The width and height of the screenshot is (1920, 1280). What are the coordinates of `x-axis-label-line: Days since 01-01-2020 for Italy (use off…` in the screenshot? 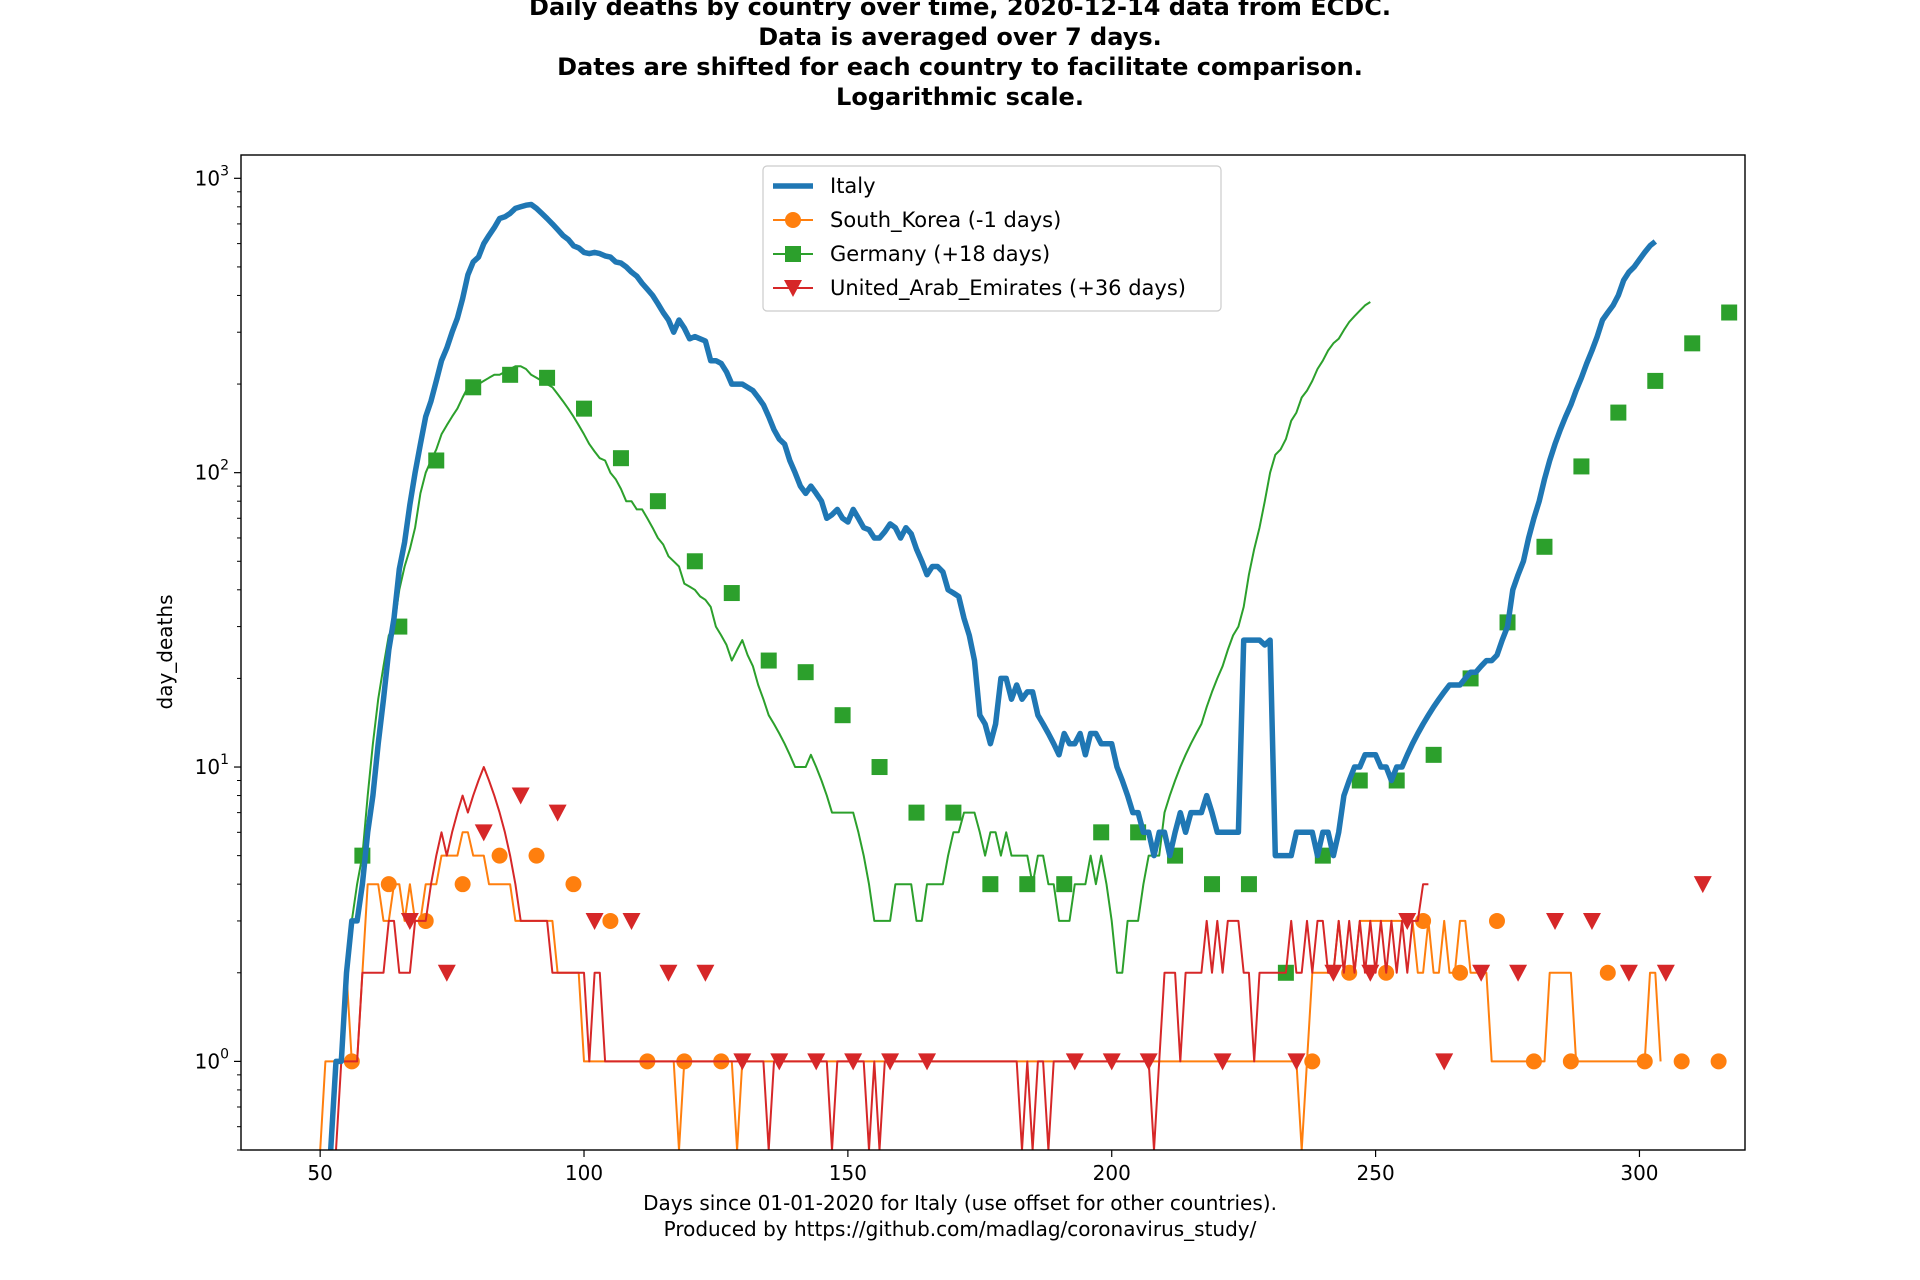 It's located at (960, 1203).